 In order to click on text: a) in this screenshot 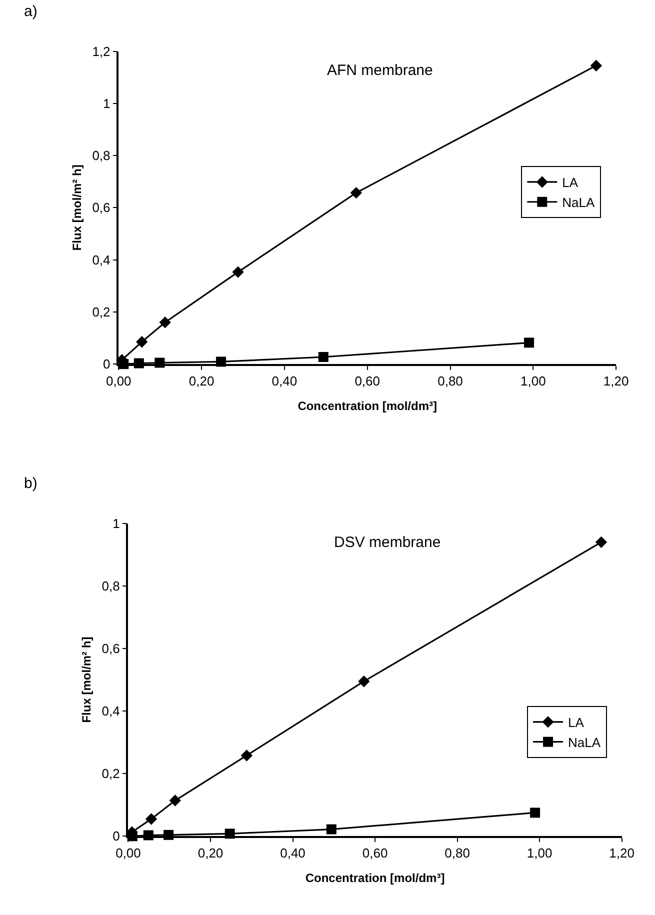, I will do `click(31, 11)`.